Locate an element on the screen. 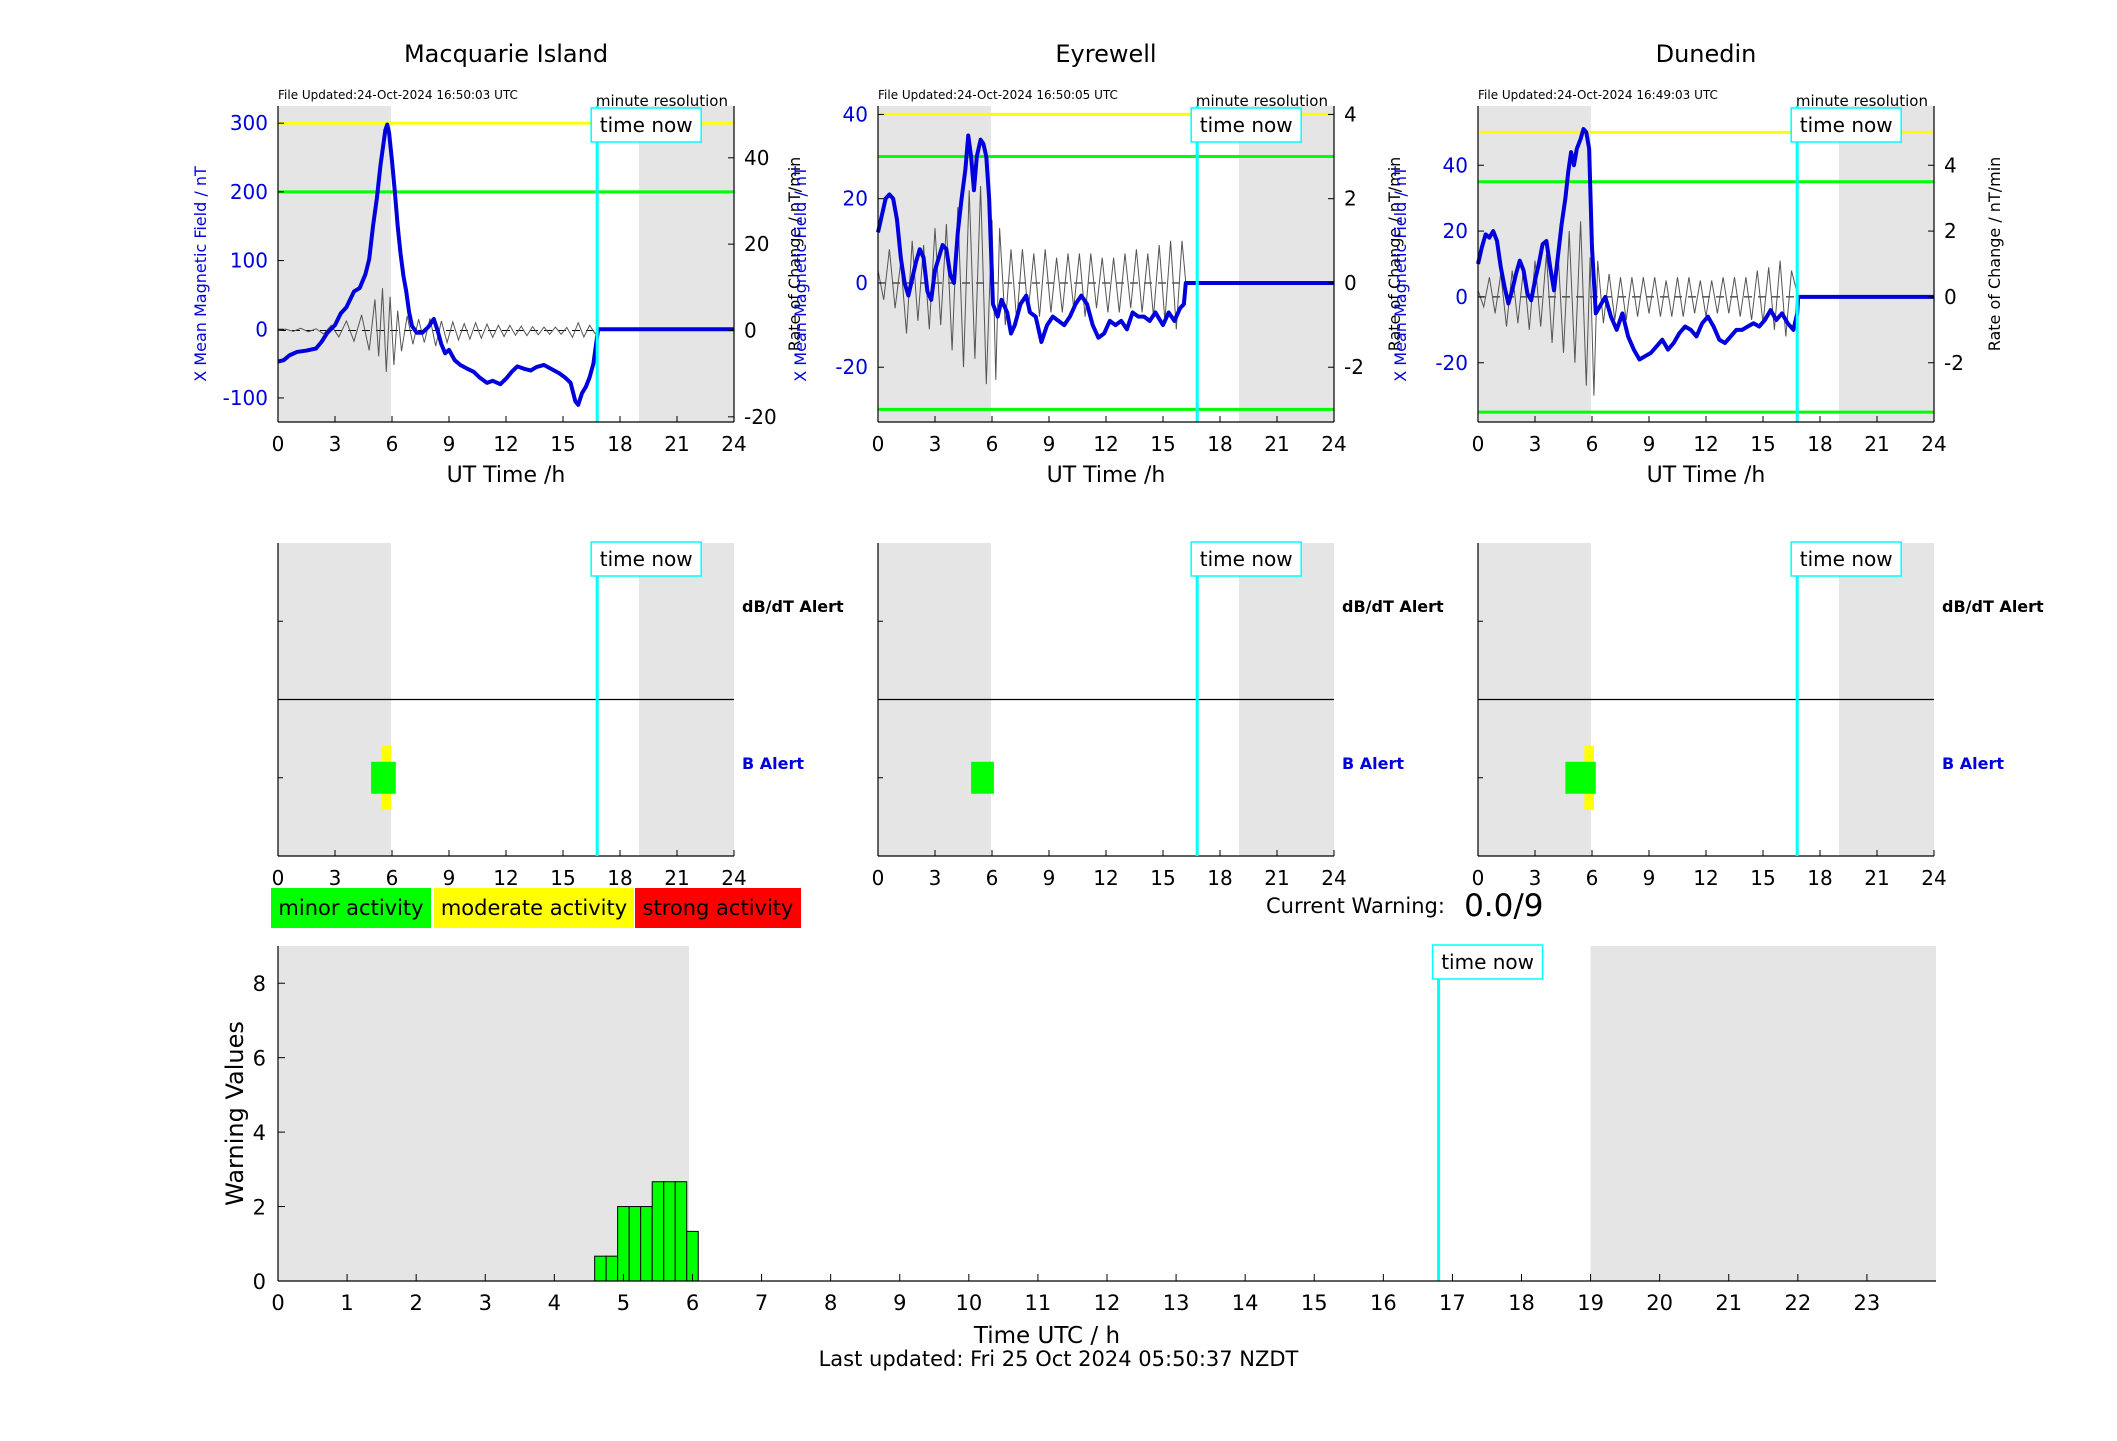 This screenshot has height=1441, width=2117. legend-strong-activity: strong activity is located at coordinates (718, 908).